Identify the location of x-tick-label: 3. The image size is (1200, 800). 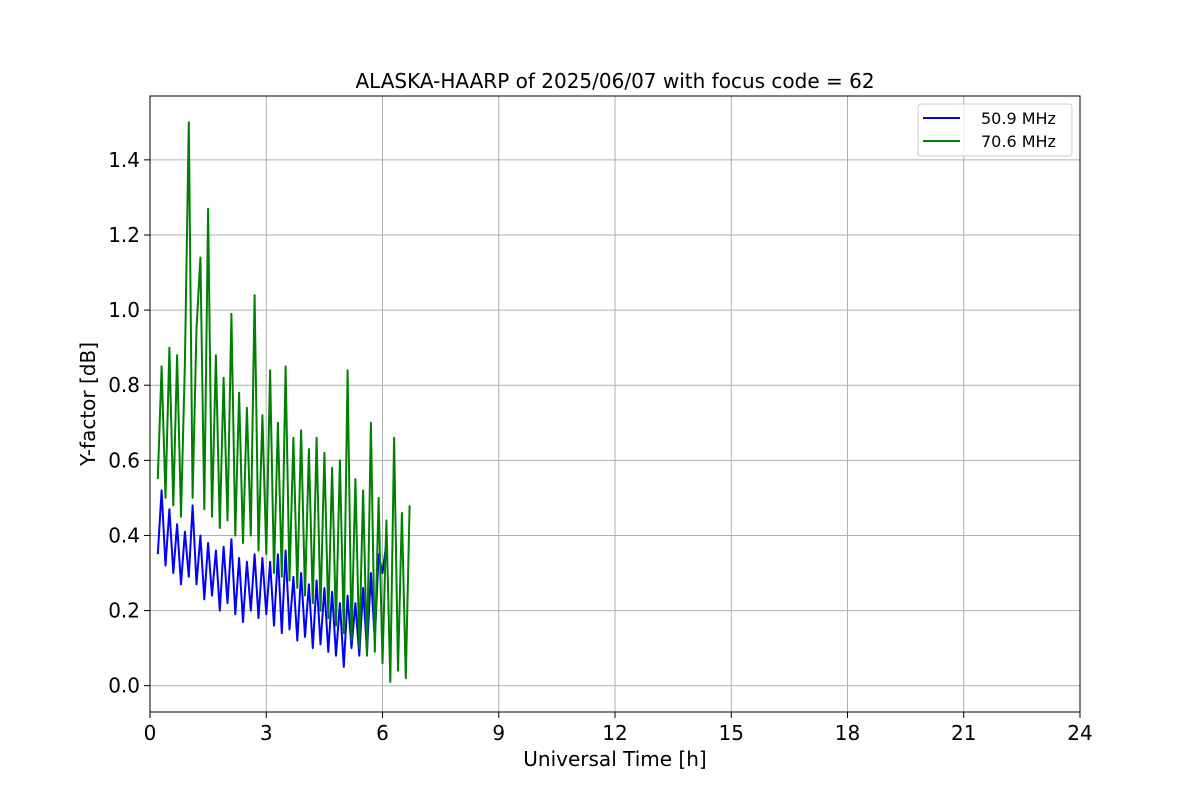
(266, 733).